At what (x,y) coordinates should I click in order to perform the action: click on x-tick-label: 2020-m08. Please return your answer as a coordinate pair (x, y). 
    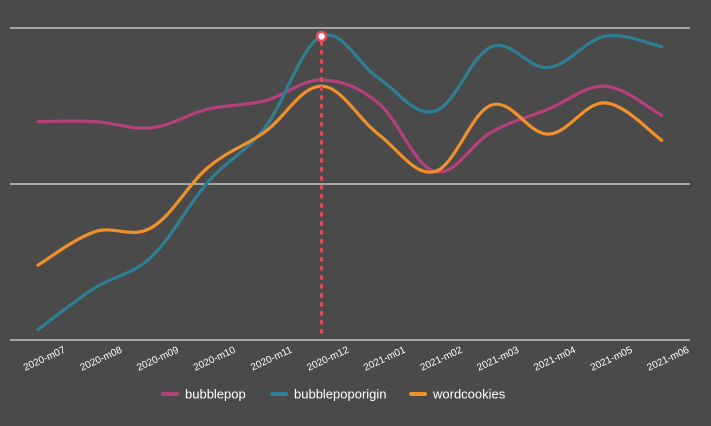
    Looking at the image, I should click on (102, 359).